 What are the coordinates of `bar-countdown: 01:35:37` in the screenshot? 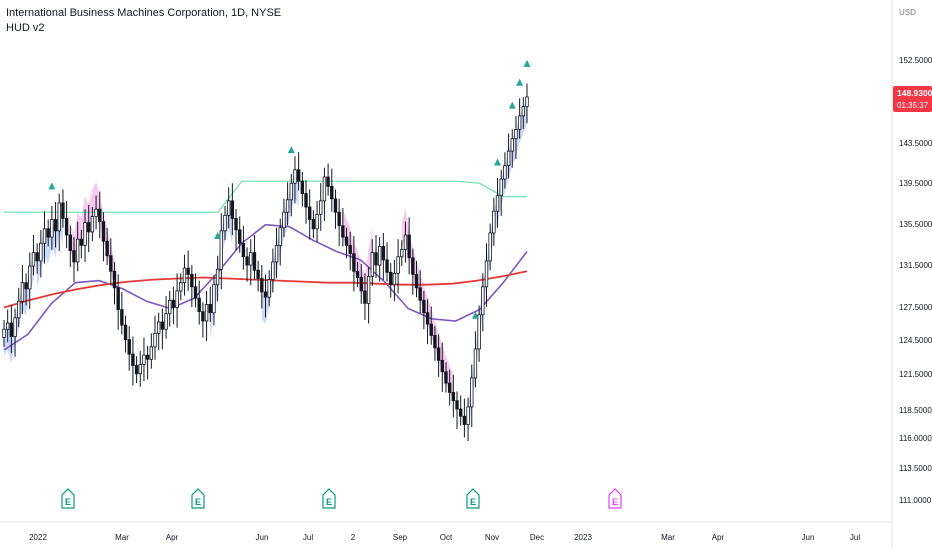 It's located at (913, 105).